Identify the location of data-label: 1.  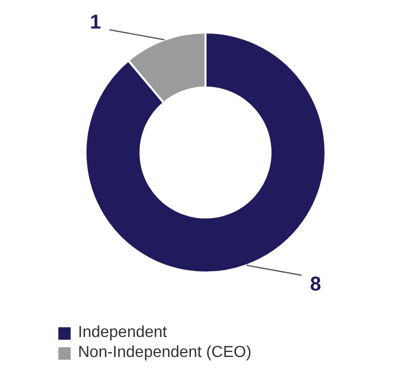
(96, 23).